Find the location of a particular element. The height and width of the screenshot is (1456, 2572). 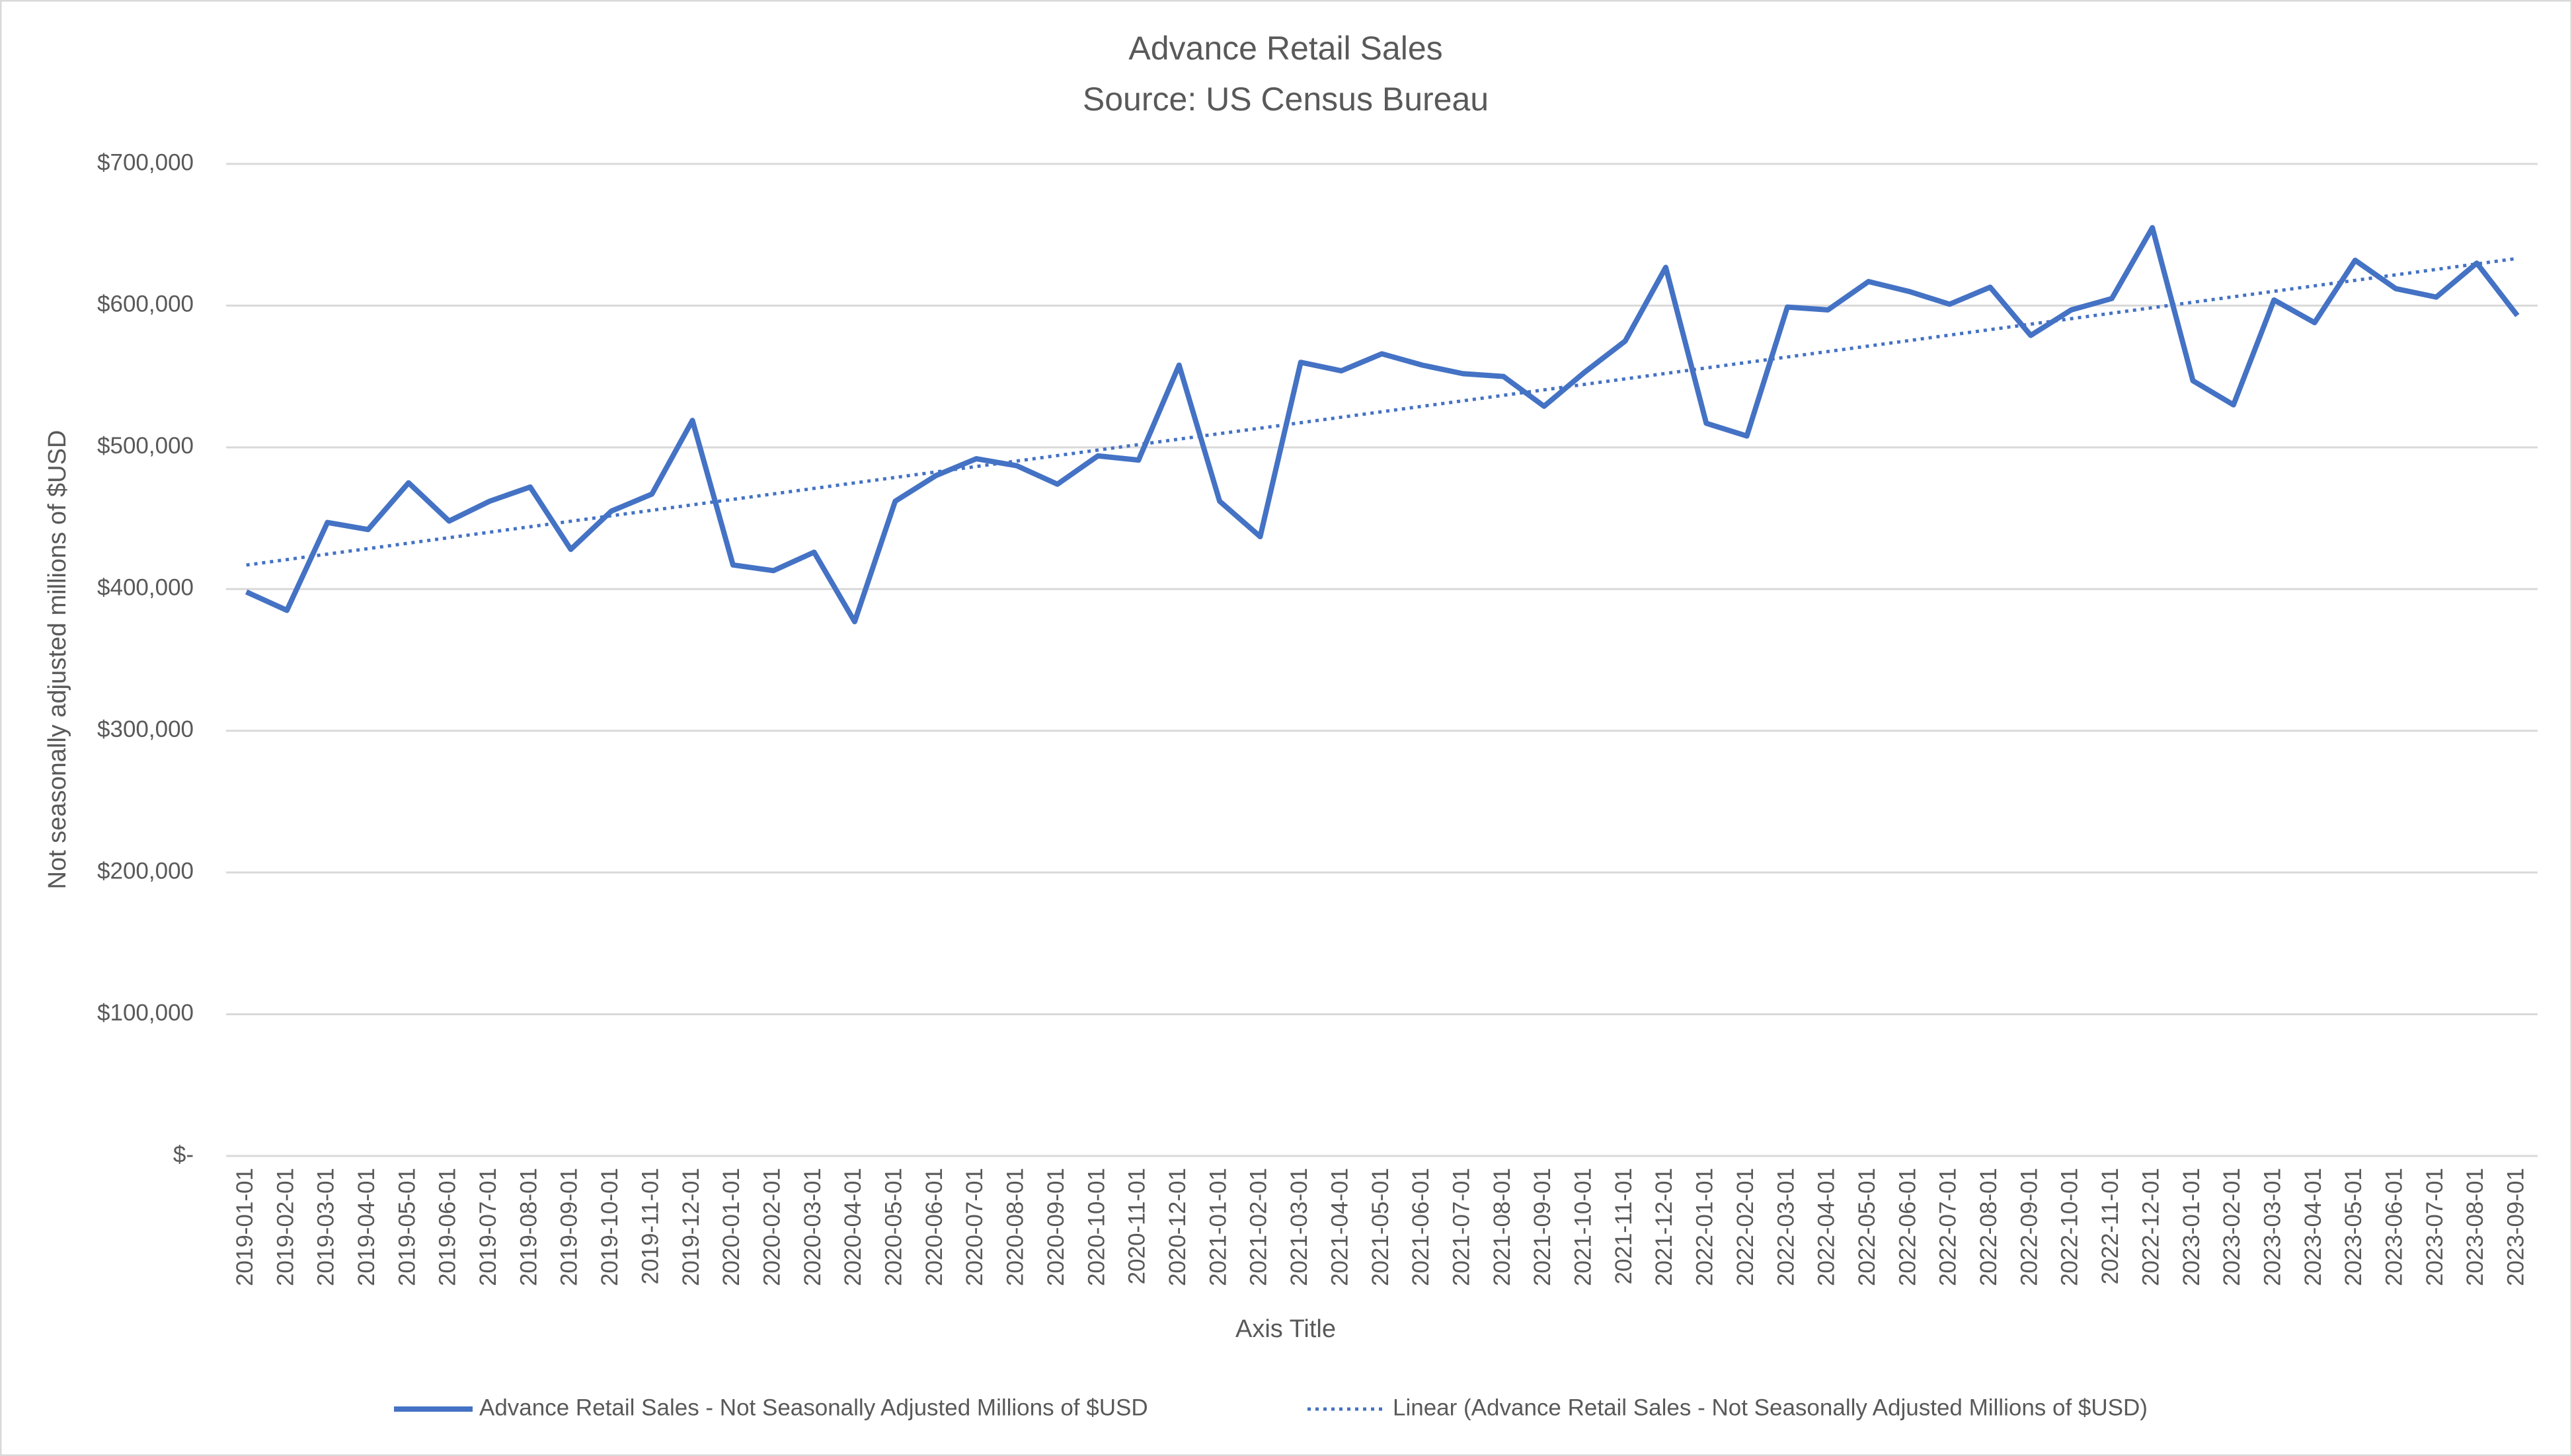

x-tick-label: 2022-01-01 is located at coordinates (1705, 1227).